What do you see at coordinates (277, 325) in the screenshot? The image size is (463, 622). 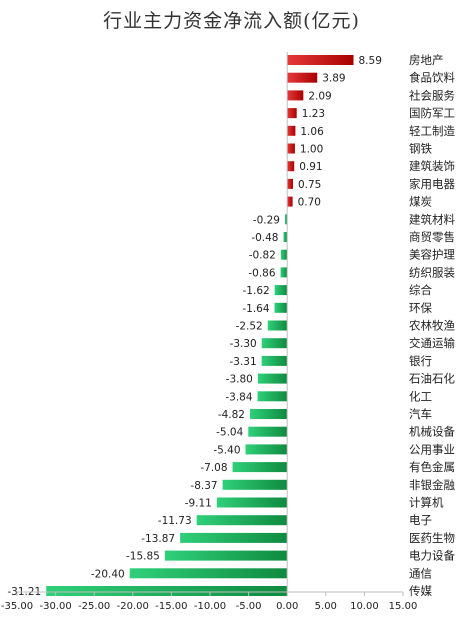 I see `bar-农林牧渔` at bounding box center [277, 325].